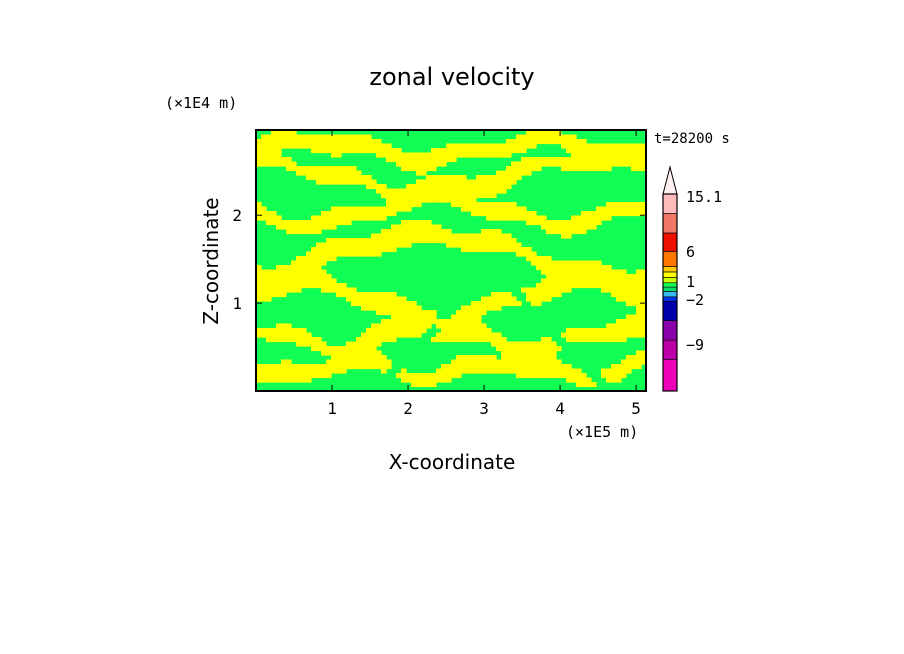 This screenshot has width=904, height=654. I want to click on colorbar: 15.161−2−9, so click(692, 278).